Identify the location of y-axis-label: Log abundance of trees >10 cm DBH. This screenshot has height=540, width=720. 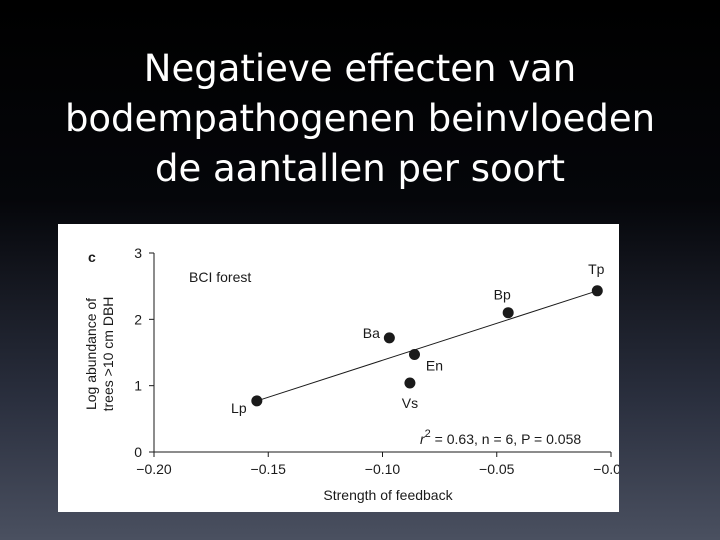
(99, 354).